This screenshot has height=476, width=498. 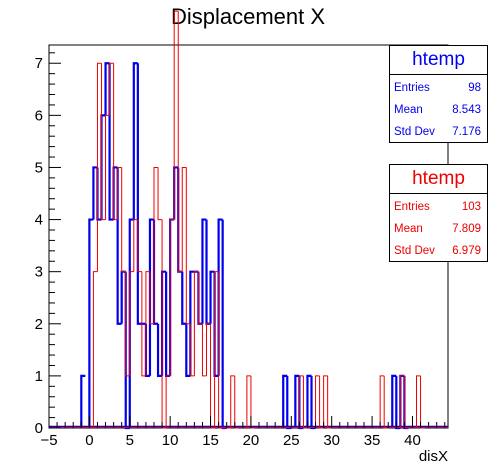 What do you see at coordinates (39, 272) in the screenshot?
I see `y-tick-label: 3` at bounding box center [39, 272].